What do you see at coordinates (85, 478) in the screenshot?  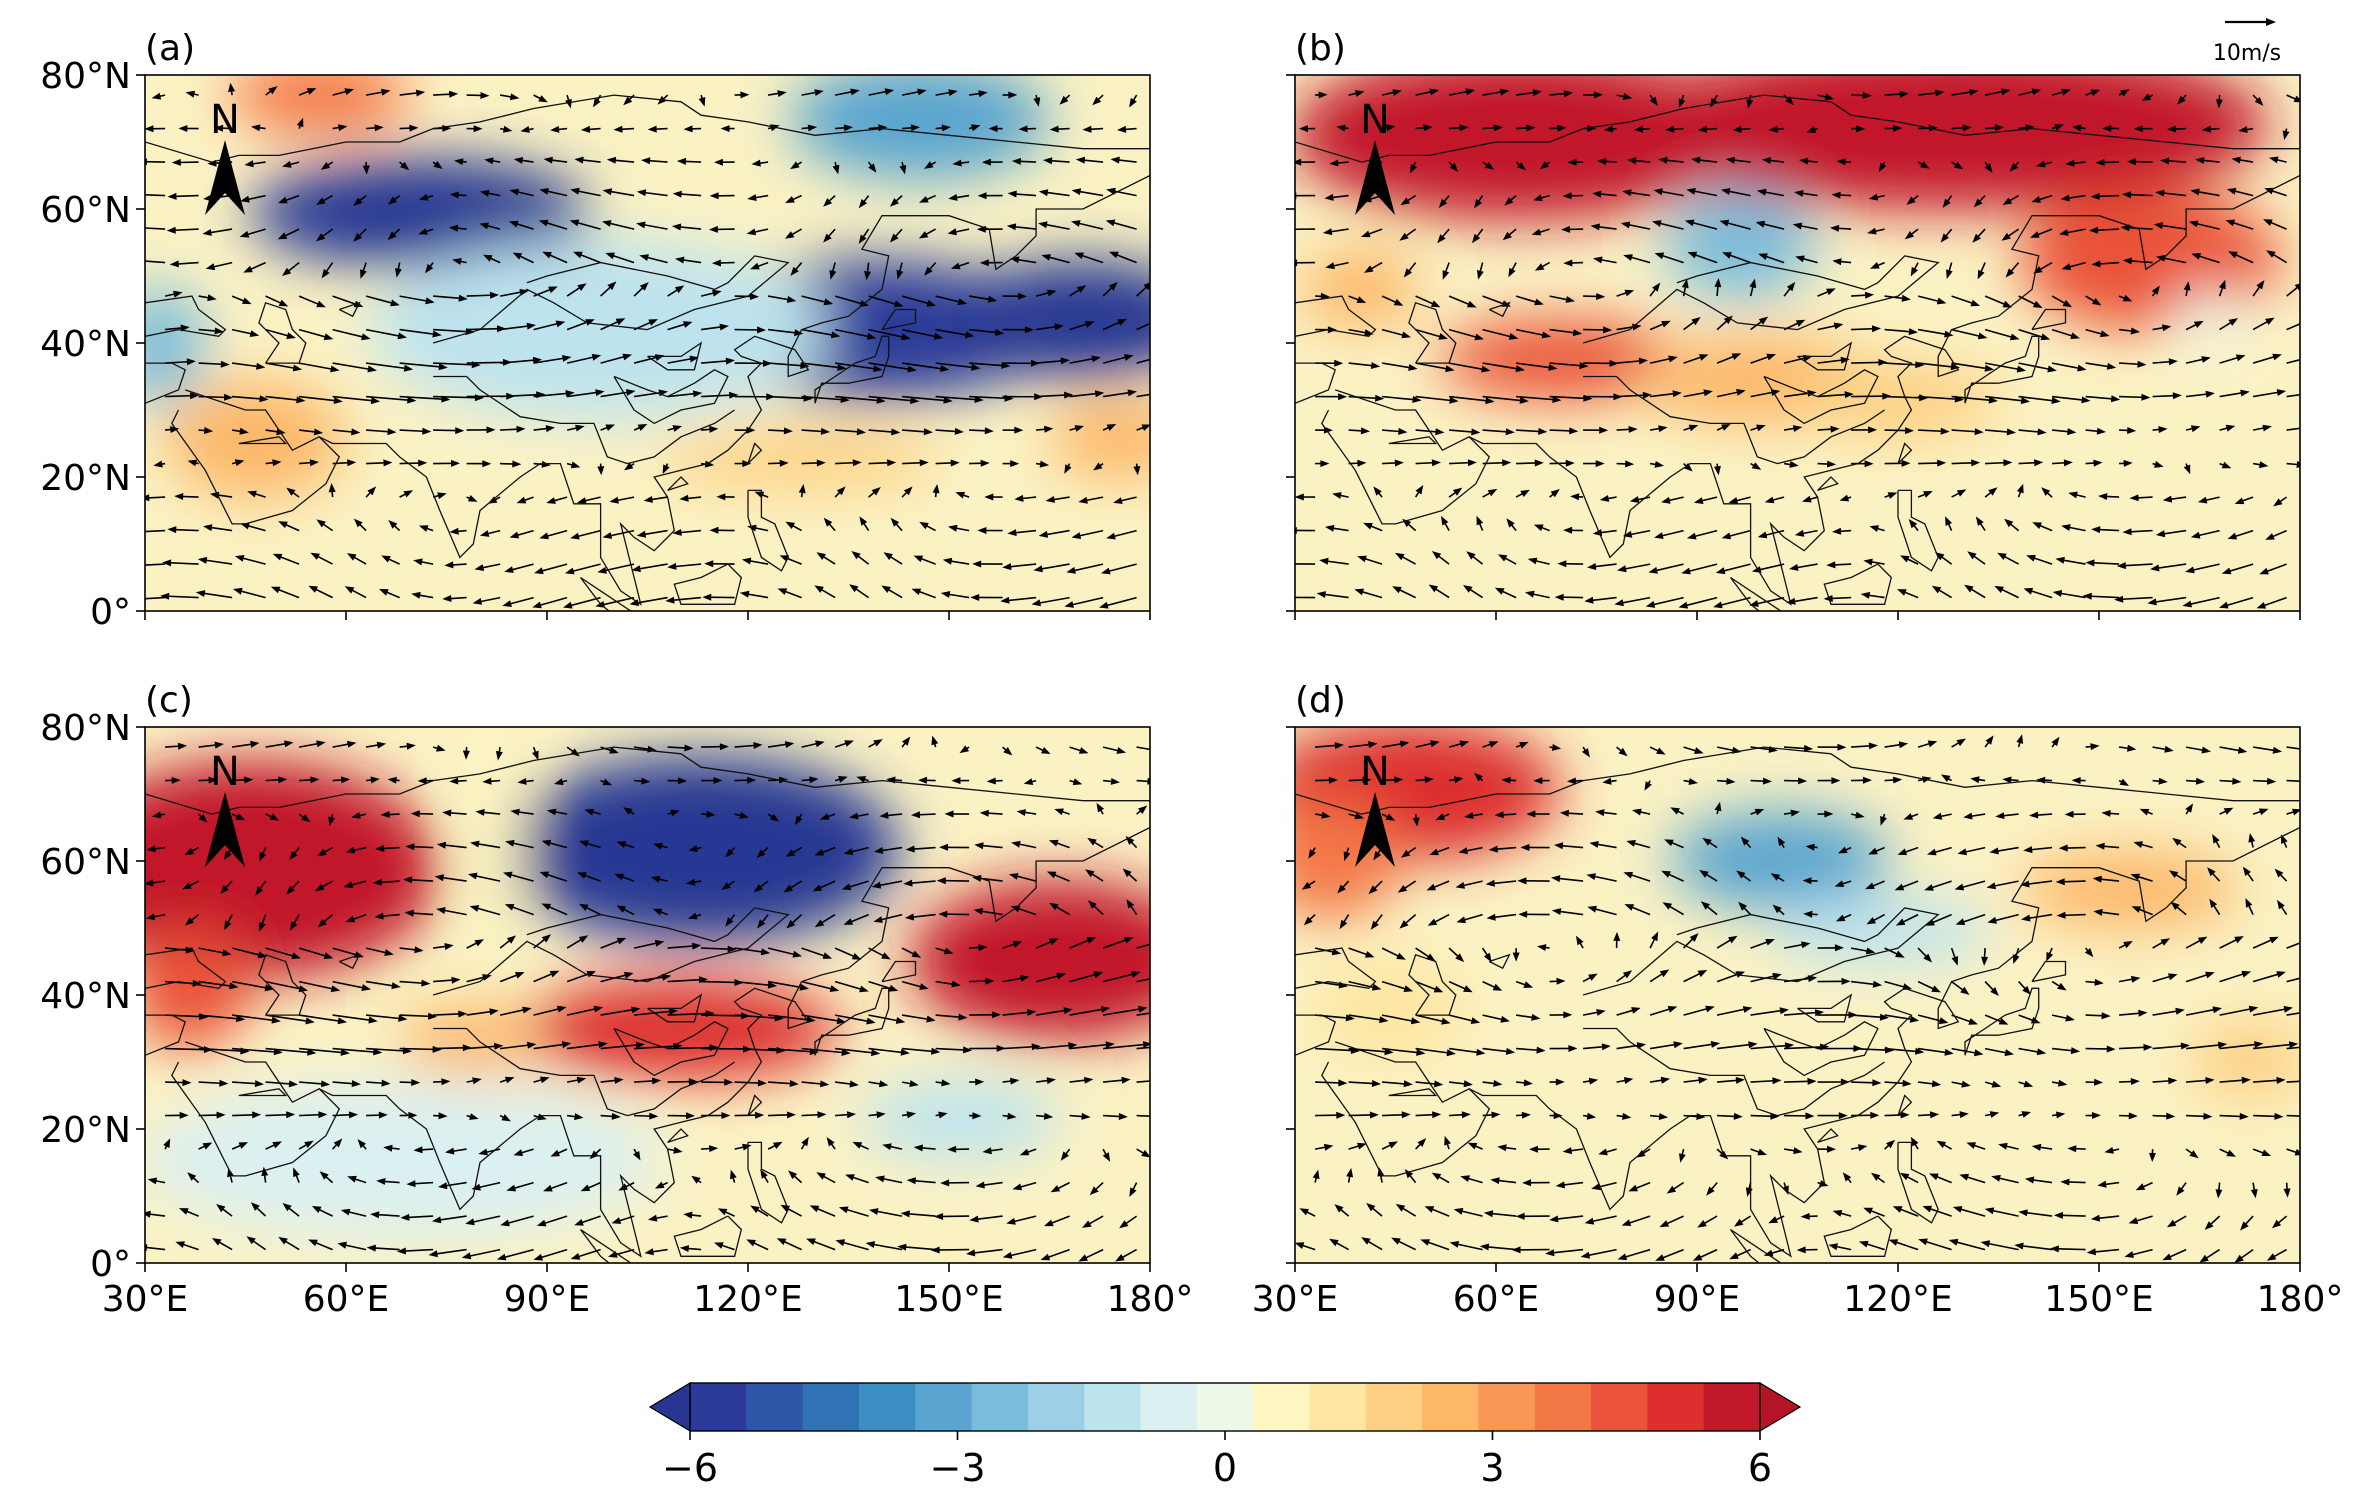 I see `lat-tick-label: 20°N` at bounding box center [85, 478].